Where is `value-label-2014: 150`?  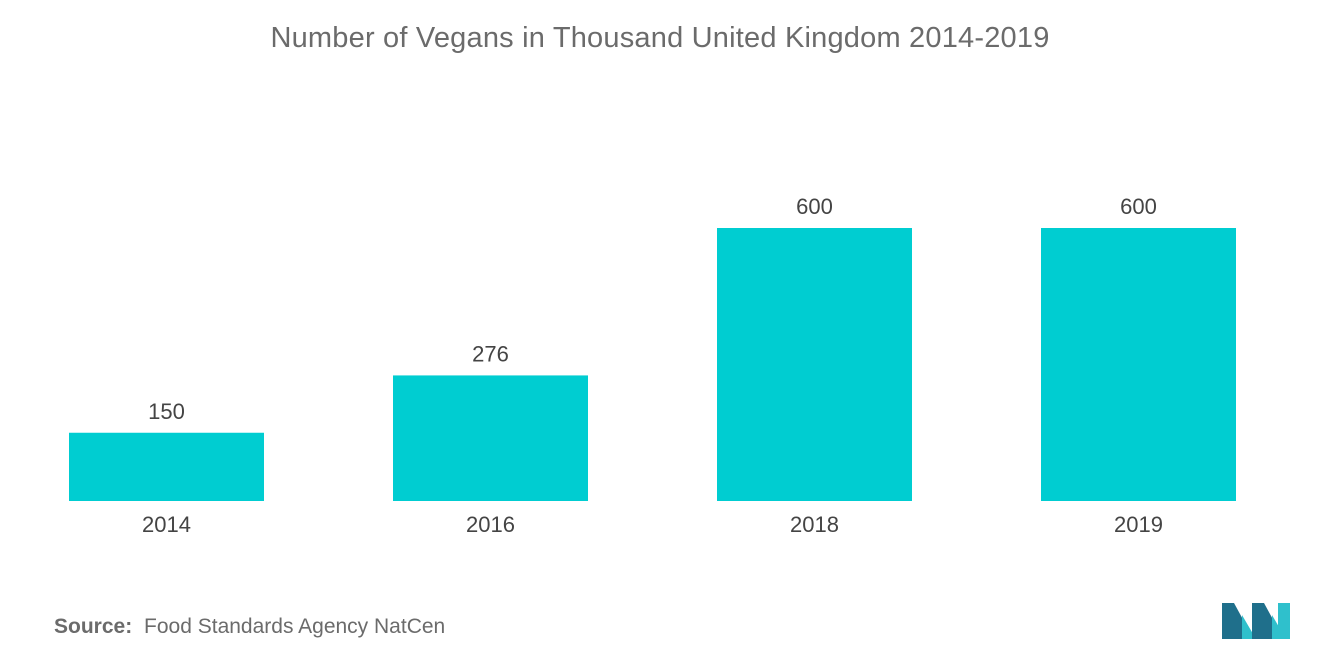 value-label-2014: 150 is located at coordinates (166, 411).